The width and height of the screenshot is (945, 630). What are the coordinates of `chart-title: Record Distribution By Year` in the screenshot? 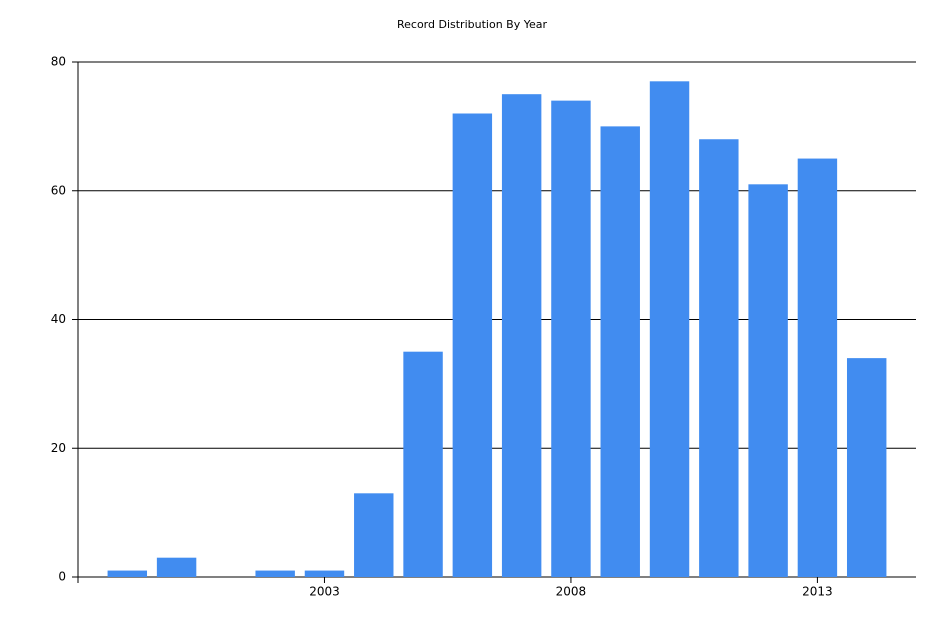 It's located at (472, 24).